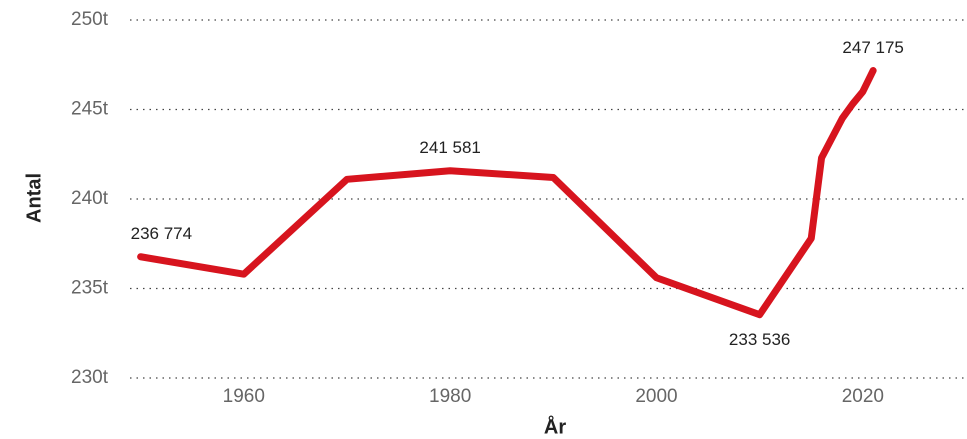 This screenshot has width=967, height=439. Describe the element at coordinates (450, 396) in the screenshot. I see `x-tick-label: 1980` at that location.